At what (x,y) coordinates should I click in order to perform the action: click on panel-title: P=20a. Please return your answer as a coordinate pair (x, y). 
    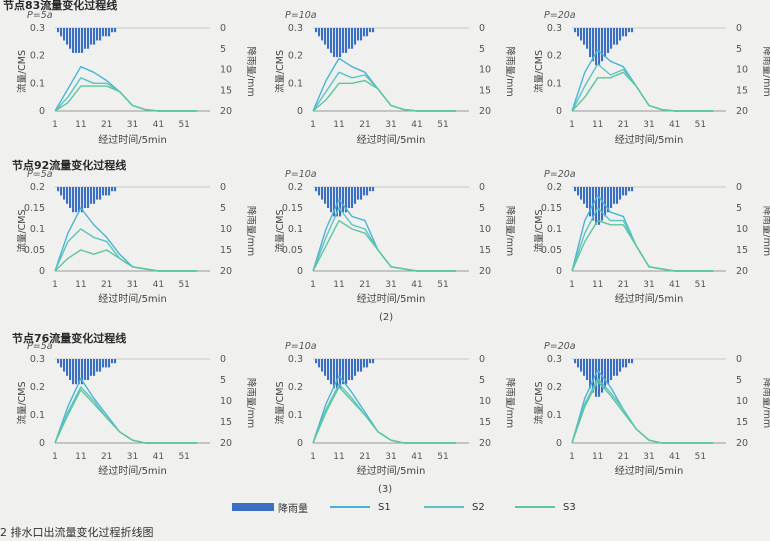
    Looking at the image, I should click on (560, 346).